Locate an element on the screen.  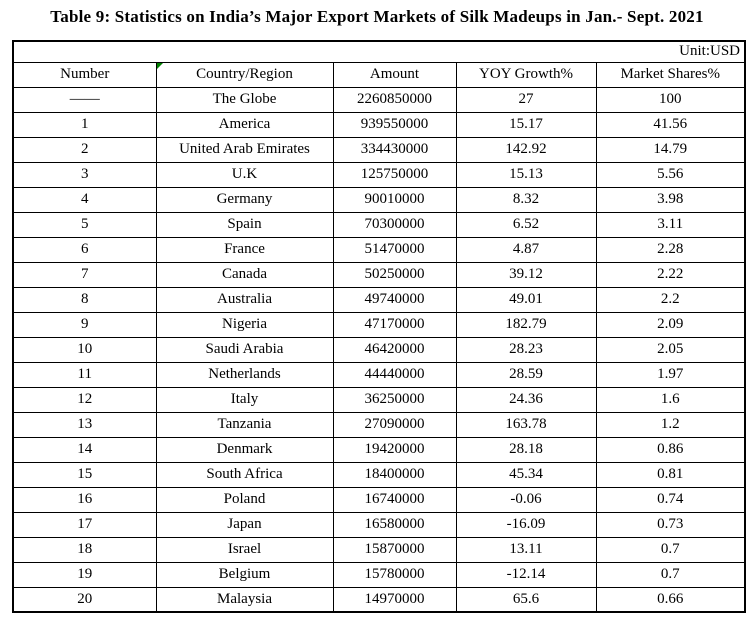
cell-number: 20 is located at coordinates (84, 599).